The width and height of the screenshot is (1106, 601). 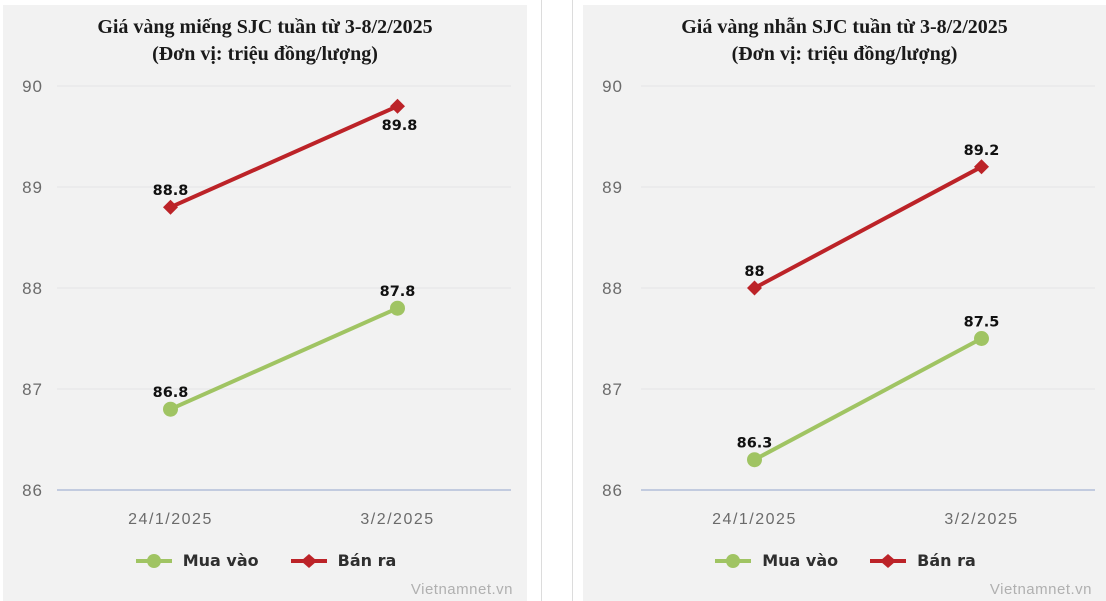 What do you see at coordinates (265, 27) in the screenshot?
I see `chart-title-line1: Giá vàng miếng SJC tuần từ 3-8/2/2025` at bounding box center [265, 27].